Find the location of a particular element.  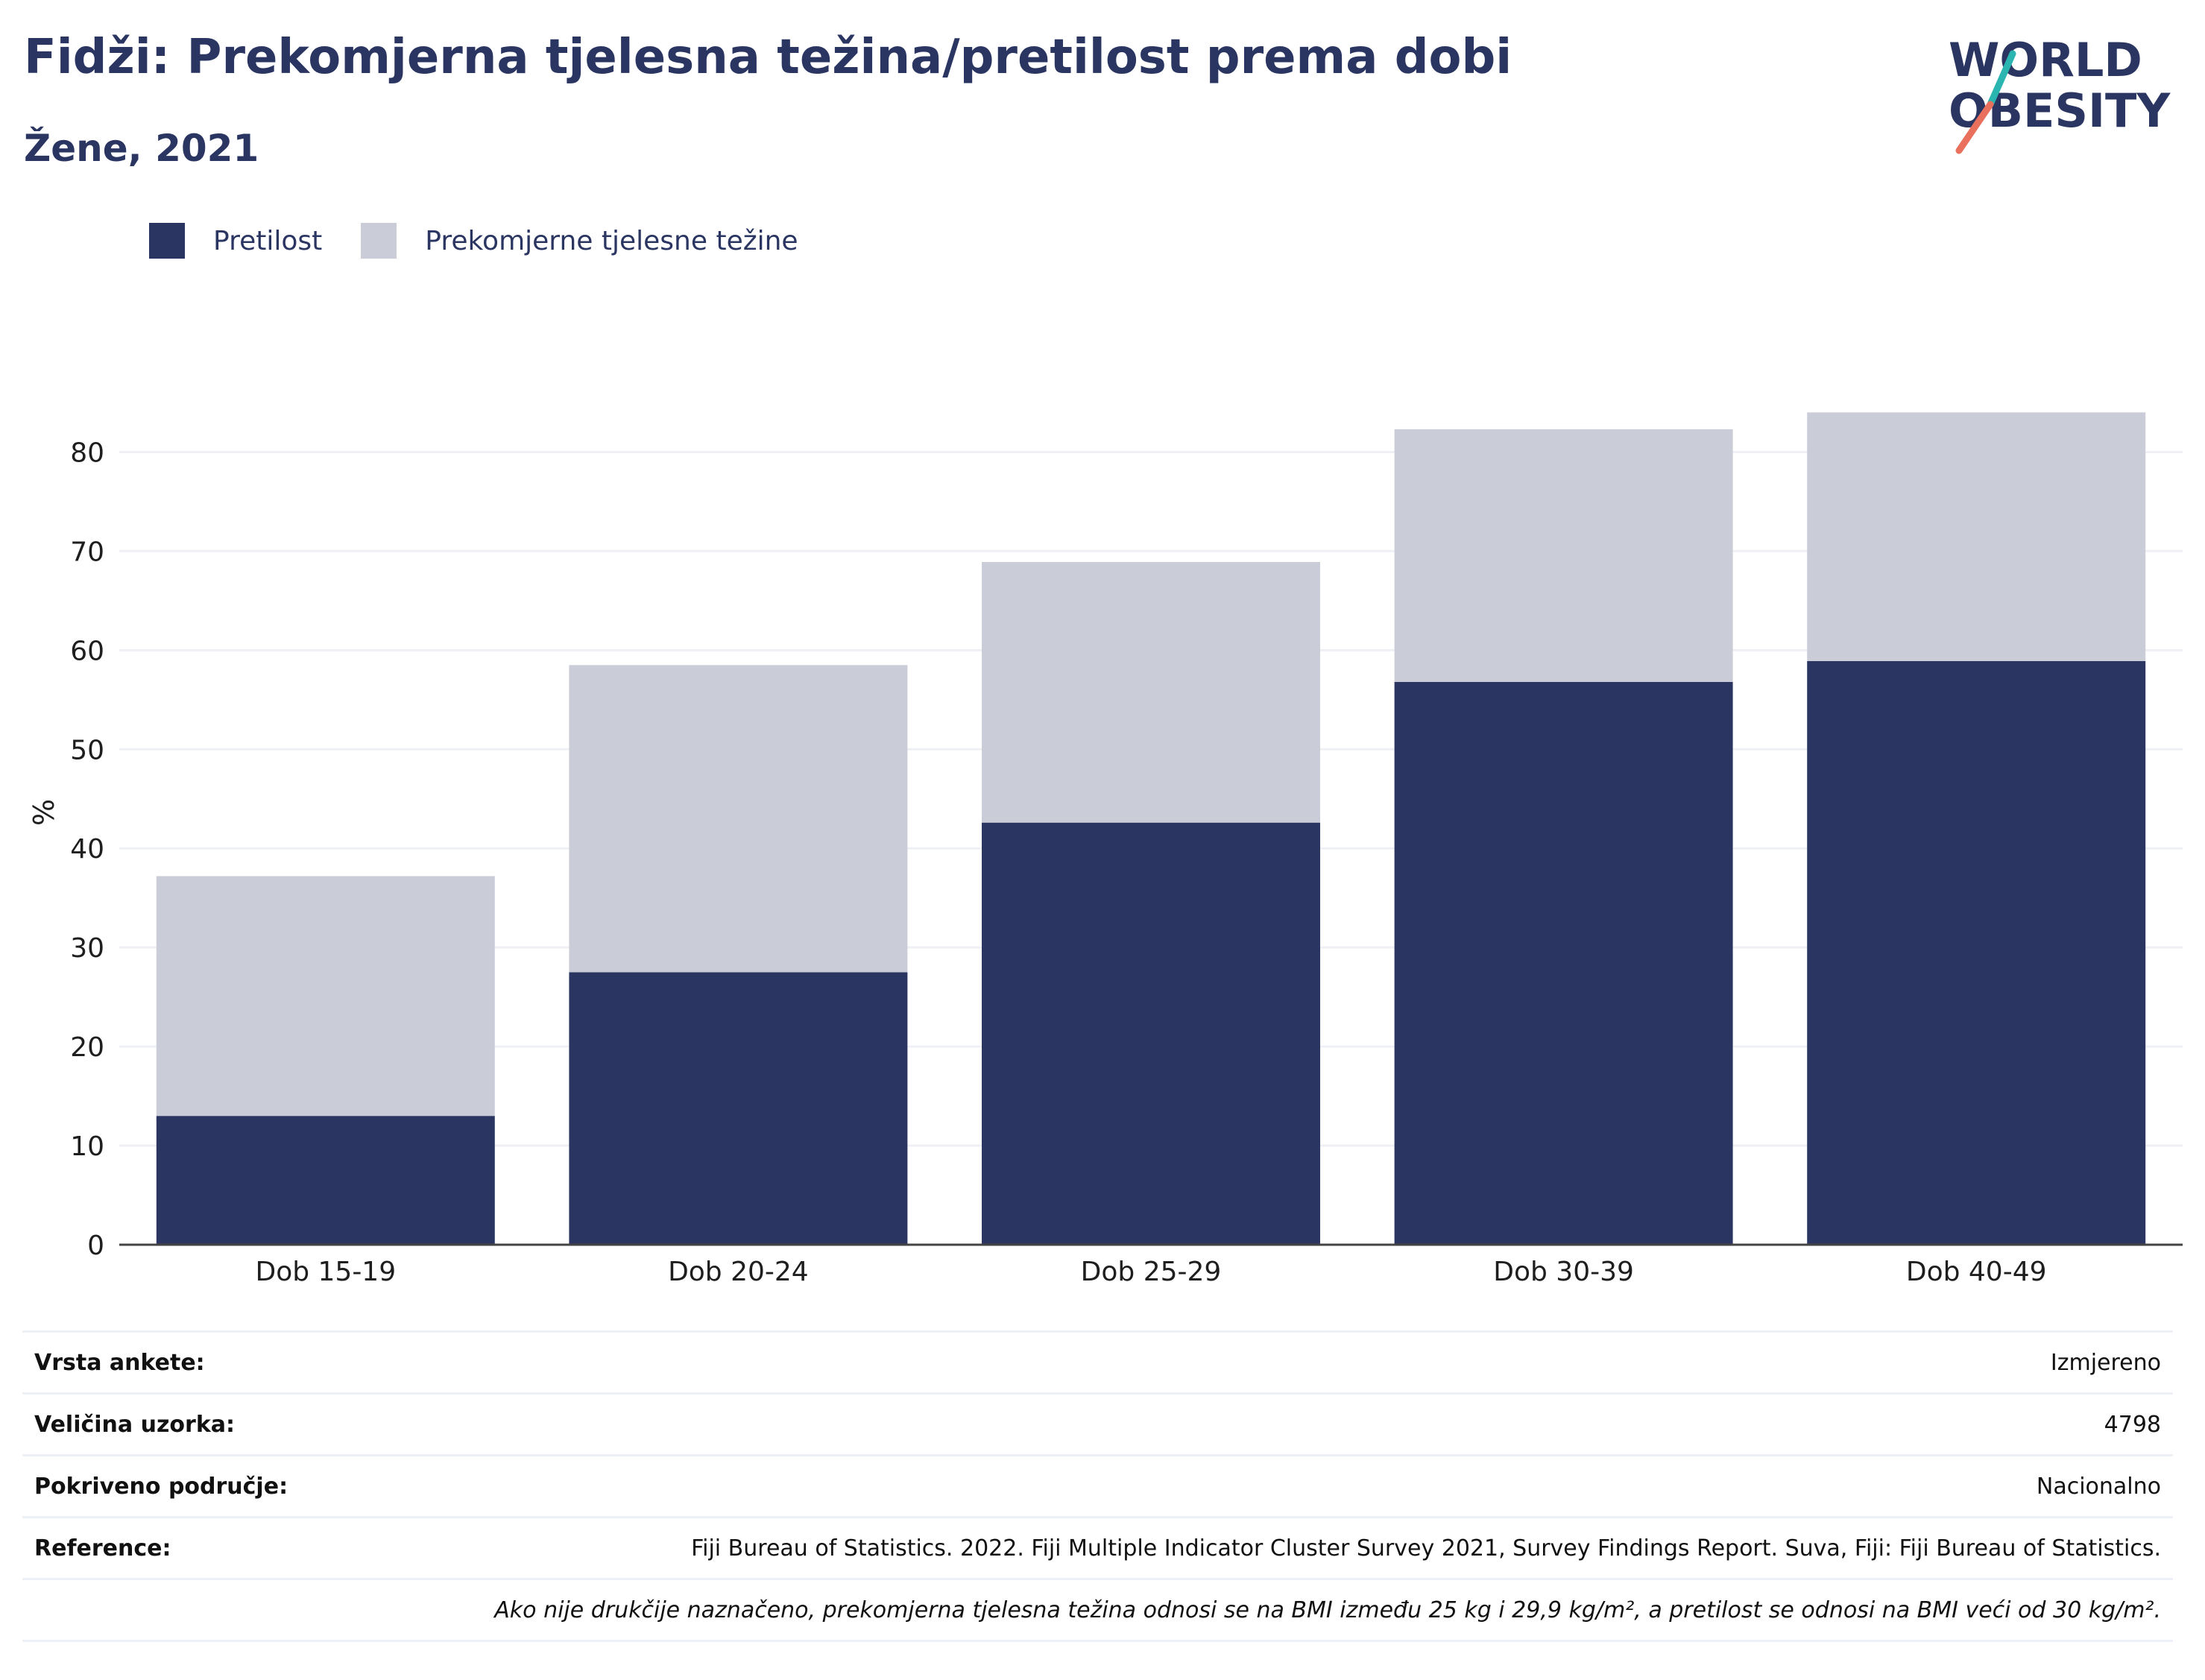

y-tick-label: 20 is located at coordinates (87, 1047).